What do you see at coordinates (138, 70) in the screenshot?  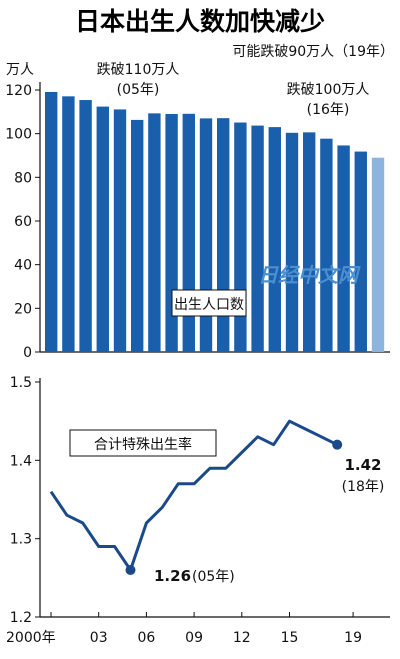 I see `annotation-below-110-line1: 跌破110万人` at bounding box center [138, 70].